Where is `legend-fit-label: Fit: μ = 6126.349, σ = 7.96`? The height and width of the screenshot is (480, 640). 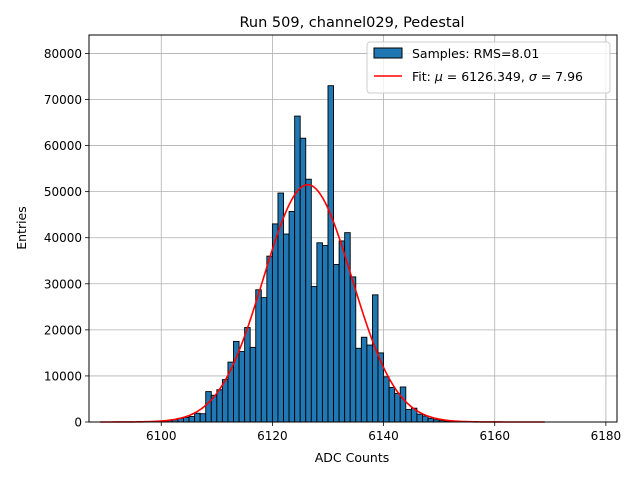
legend-fit-label: Fit: μ = 6126.349, σ = 7.96 is located at coordinates (497, 76).